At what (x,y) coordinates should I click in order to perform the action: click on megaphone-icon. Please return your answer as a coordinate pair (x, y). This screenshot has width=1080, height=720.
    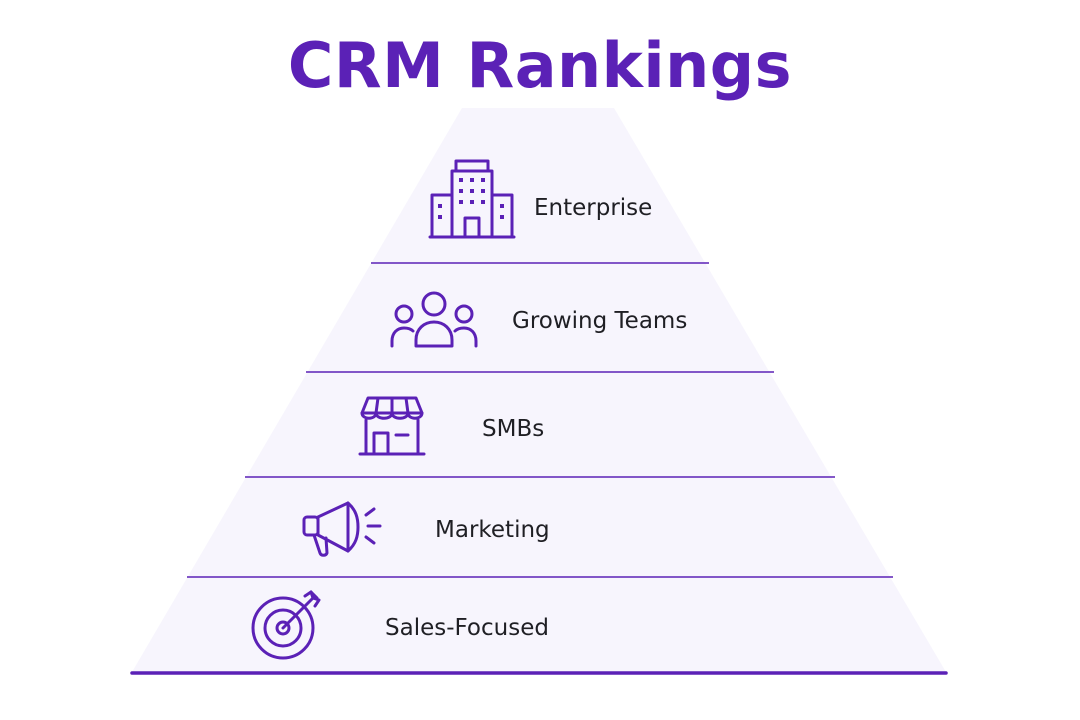
    Looking at the image, I should click on (343, 530).